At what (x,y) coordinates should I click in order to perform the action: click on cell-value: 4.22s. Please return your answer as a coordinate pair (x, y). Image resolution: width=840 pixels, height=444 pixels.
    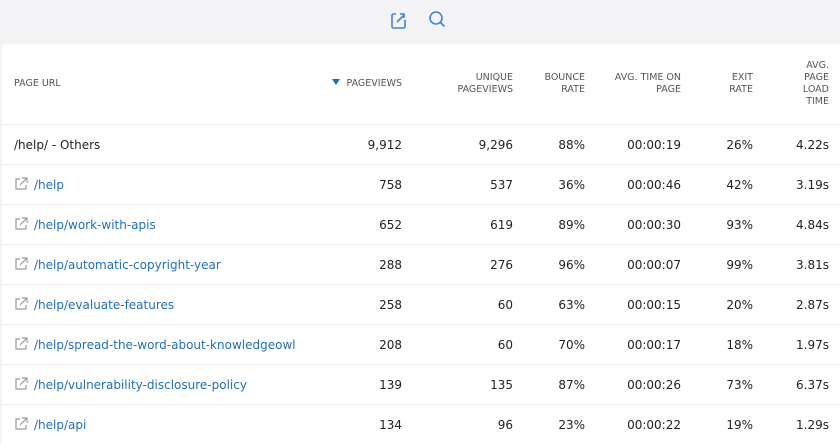
    Looking at the image, I should click on (812, 145).